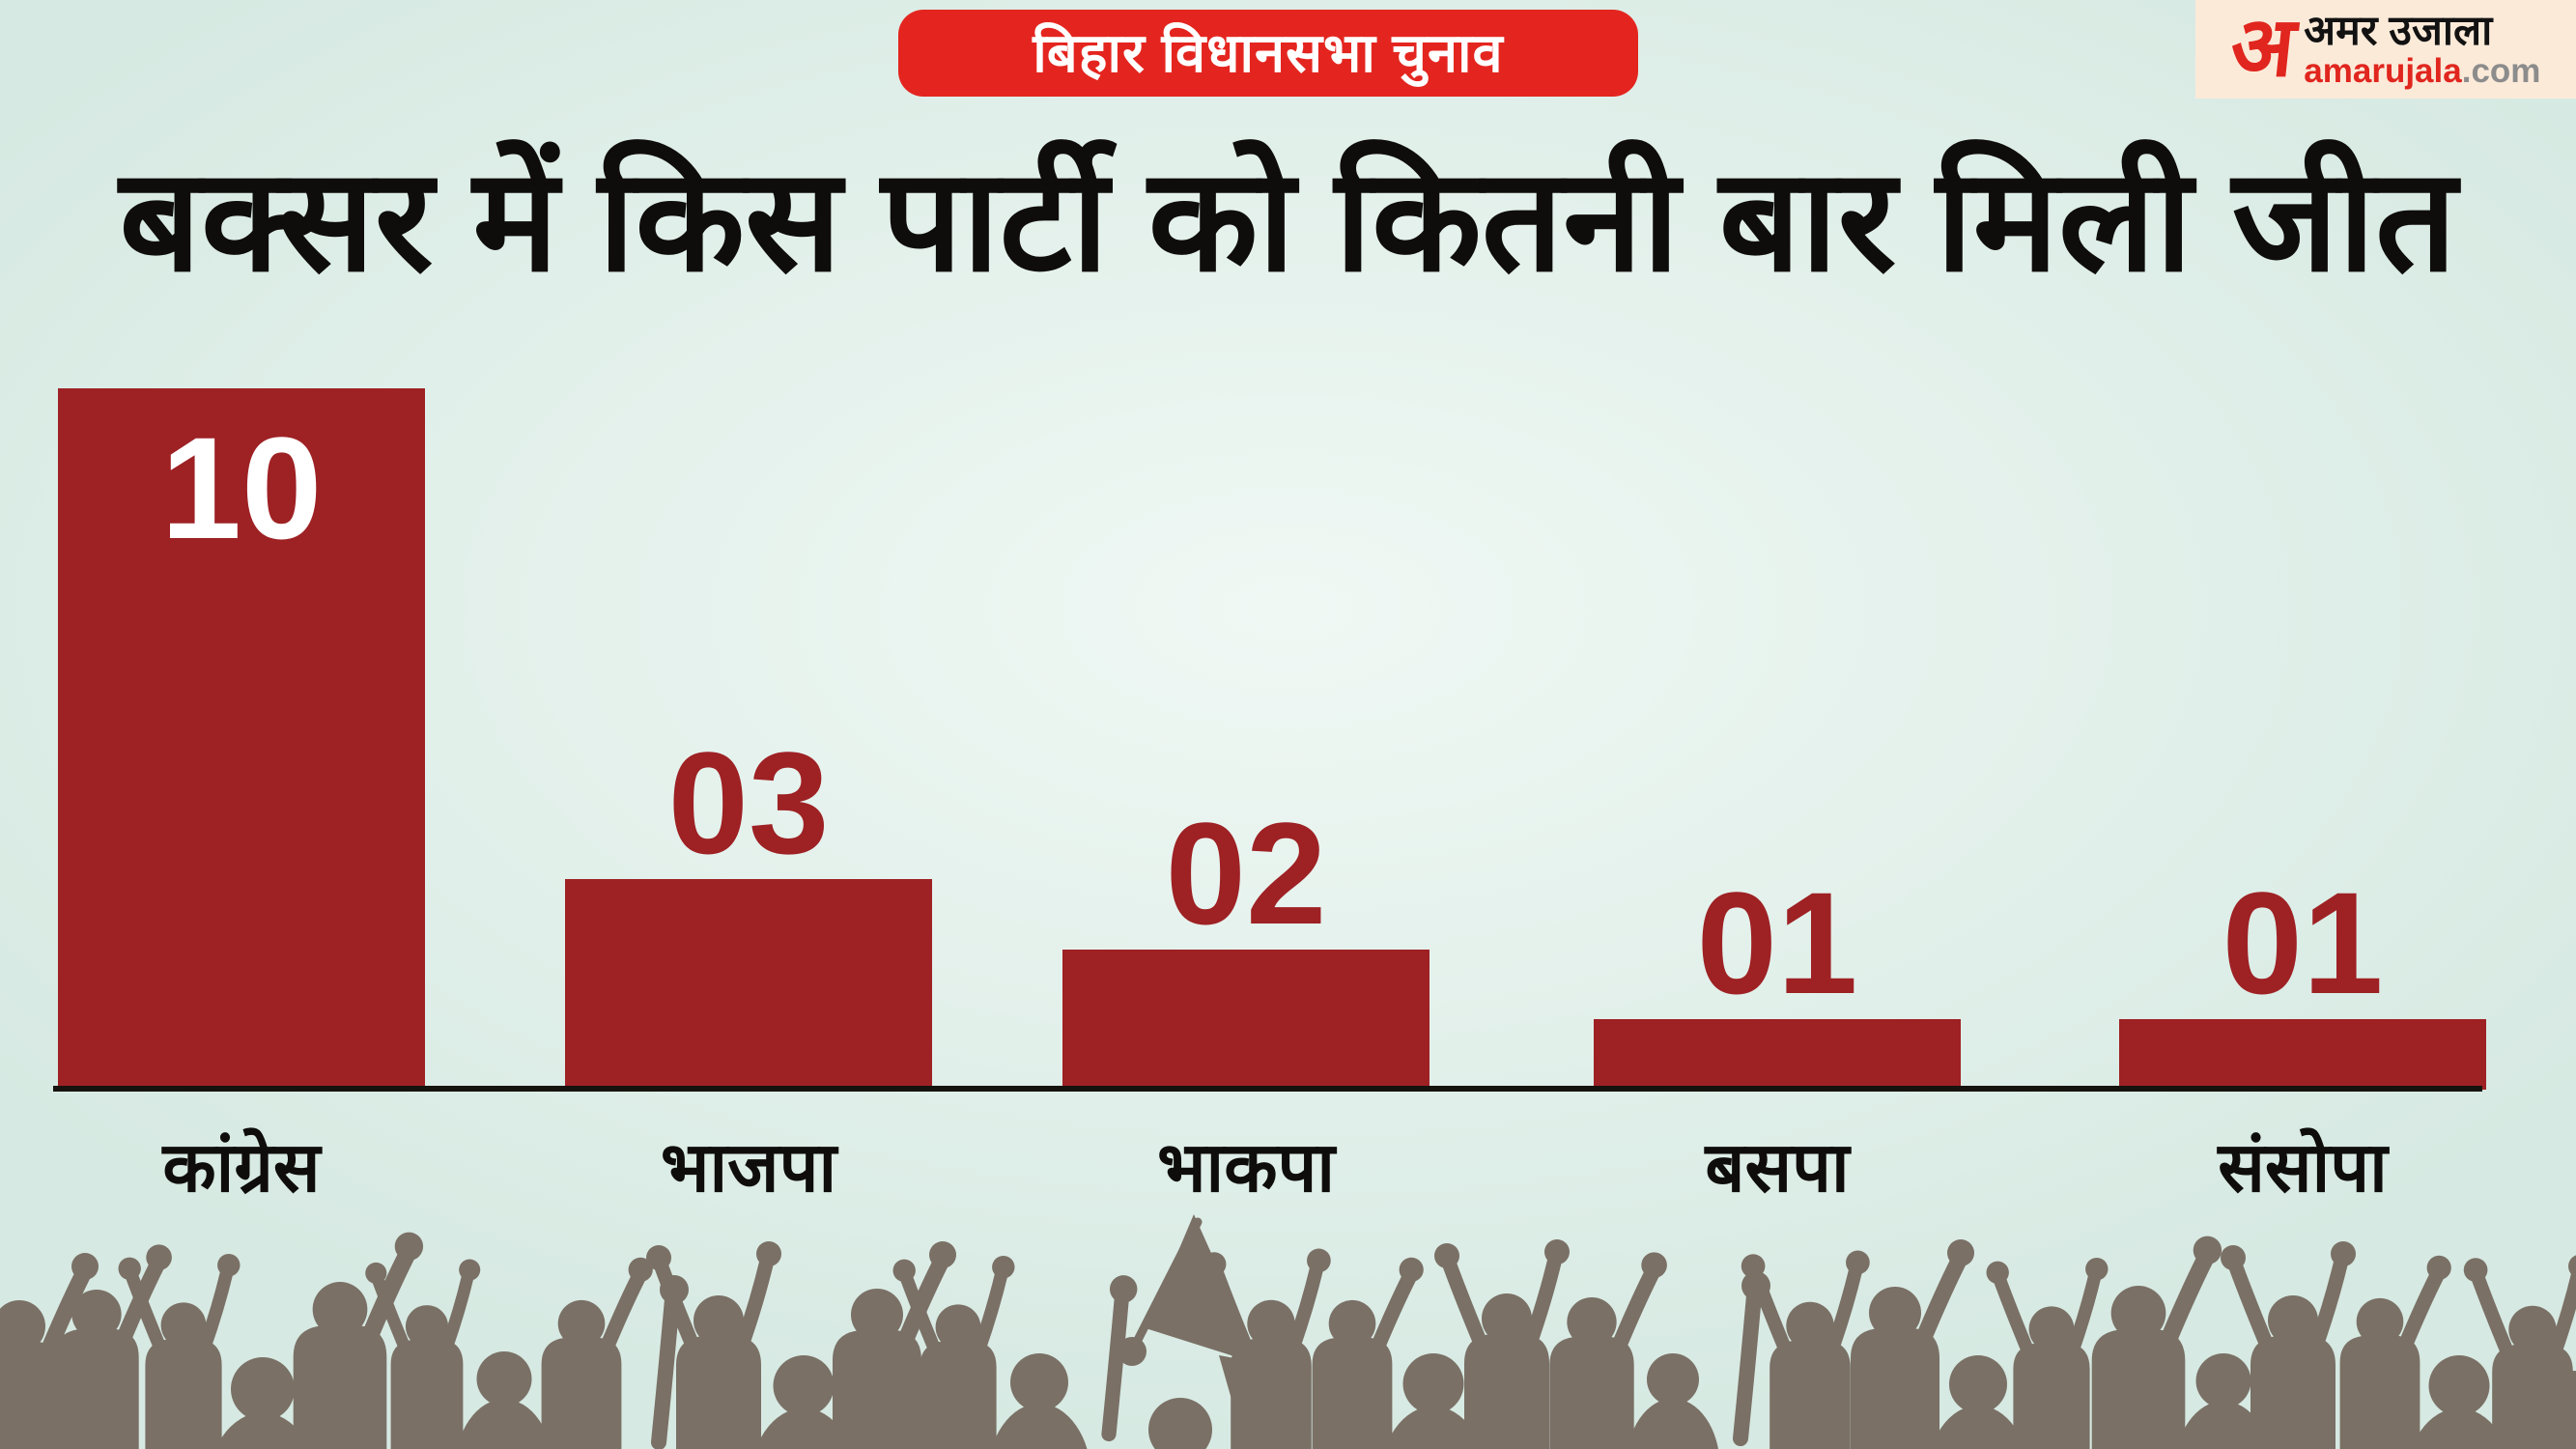 The width and height of the screenshot is (2576, 1449). I want to click on bar-column-congress: 10, so click(241, 728).